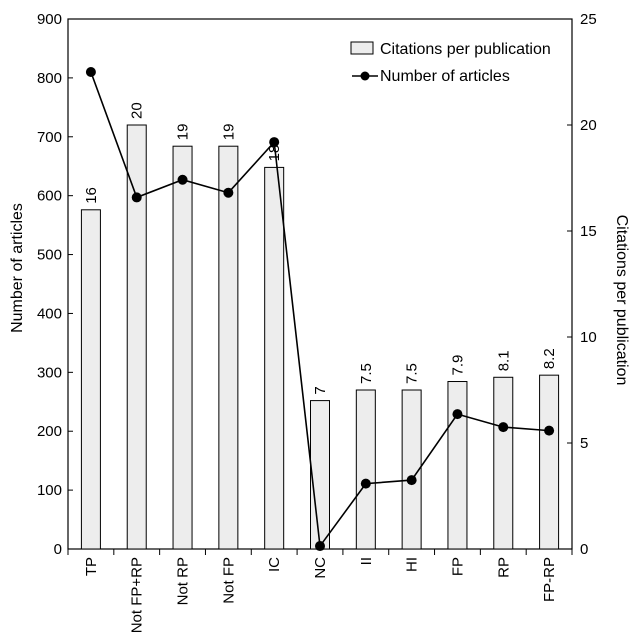  Describe the element at coordinates (362, 48) in the screenshot. I see `legend-bar-swatch` at that location.